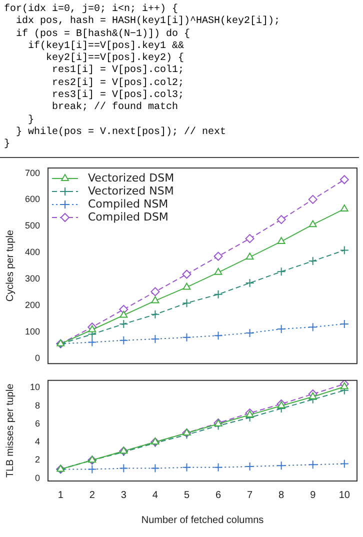 This screenshot has width=363, height=537. I want to click on x-tick-label: 3, so click(123, 494).